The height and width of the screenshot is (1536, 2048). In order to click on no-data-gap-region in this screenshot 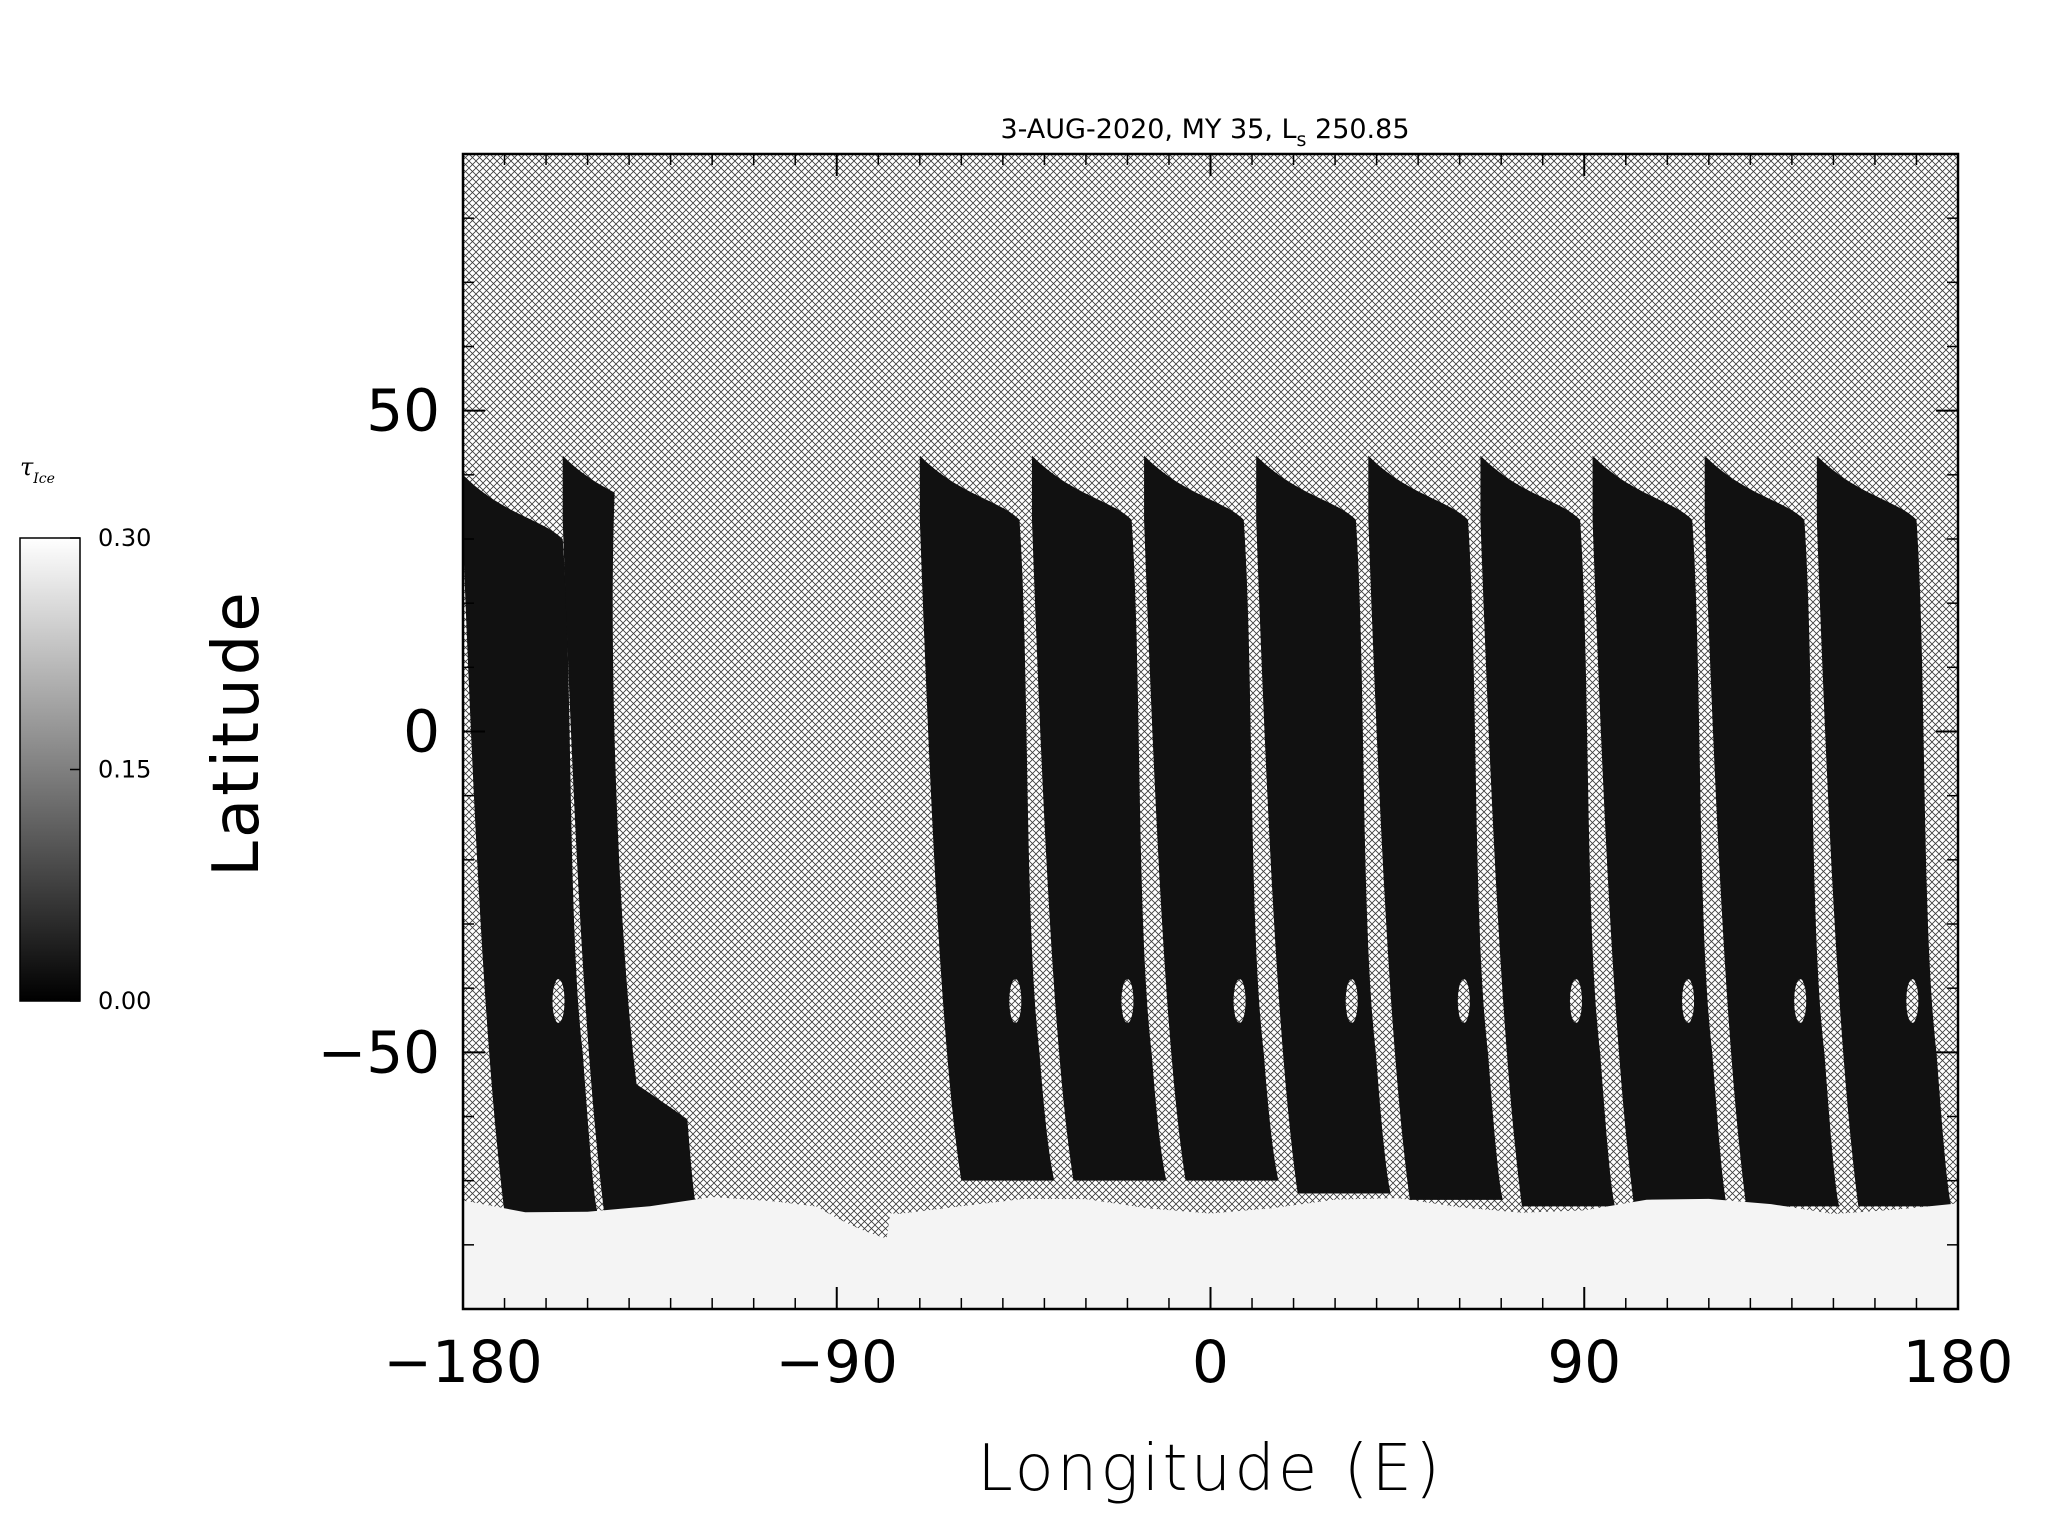, I will do `click(774, 696)`.